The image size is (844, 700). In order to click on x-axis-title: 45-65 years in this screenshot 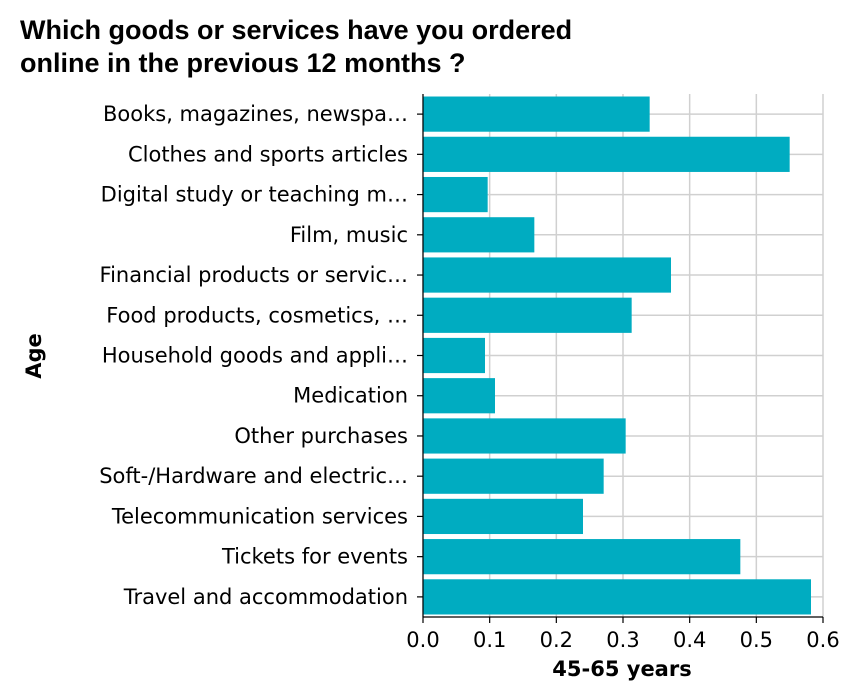, I will do `click(621, 669)`.